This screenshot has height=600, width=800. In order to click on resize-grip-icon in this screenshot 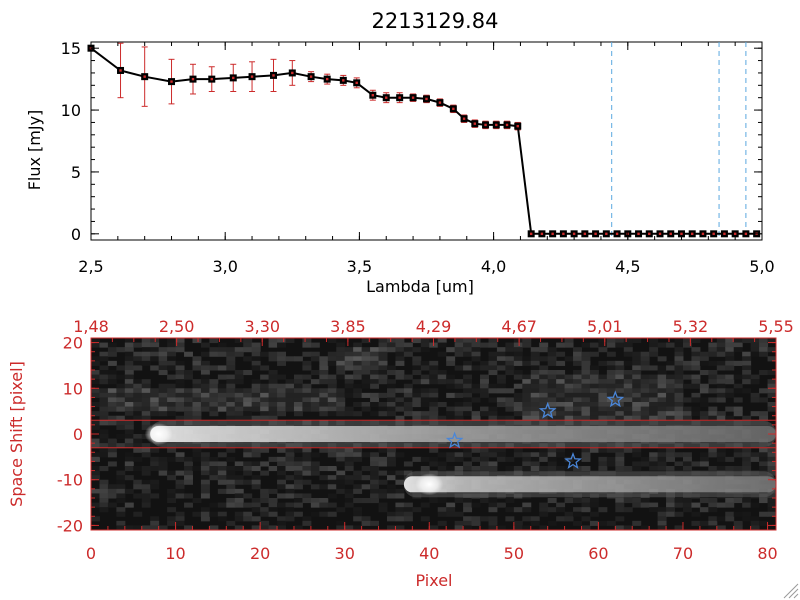, I will do `click(791, 591)`.